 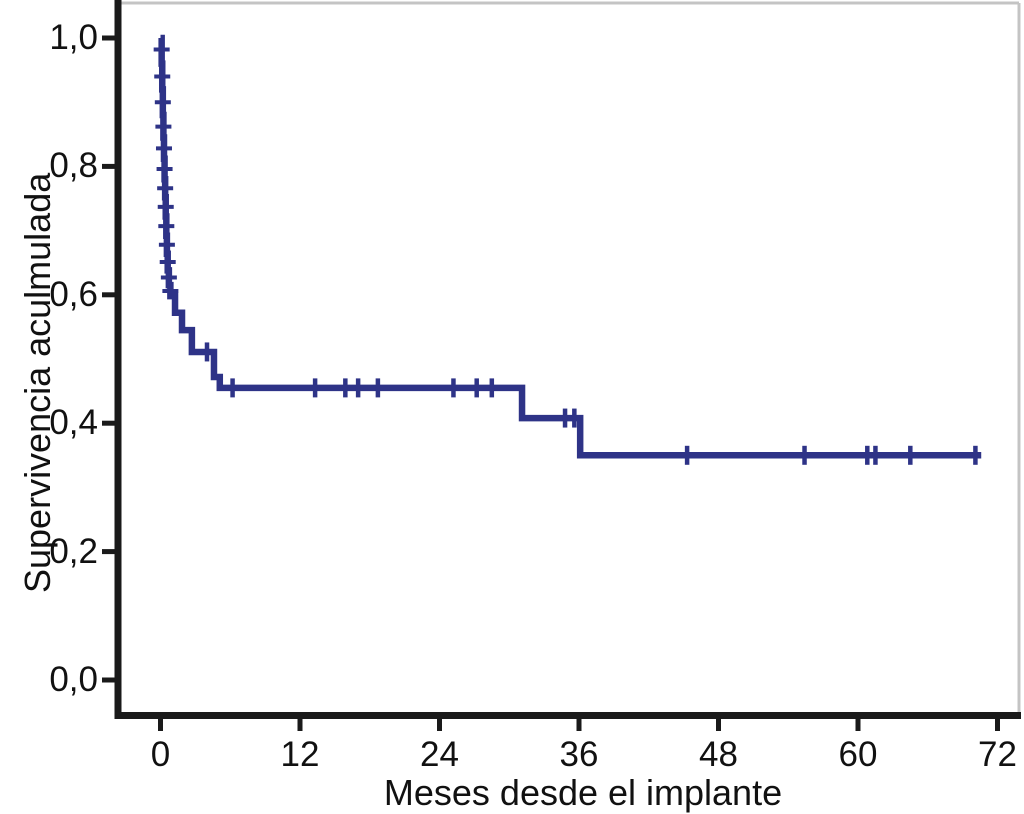 What do you see at coordinates (300, 754) in the screenshot?
I see `x-tick-label: 12` at bounding box center [300, 754].